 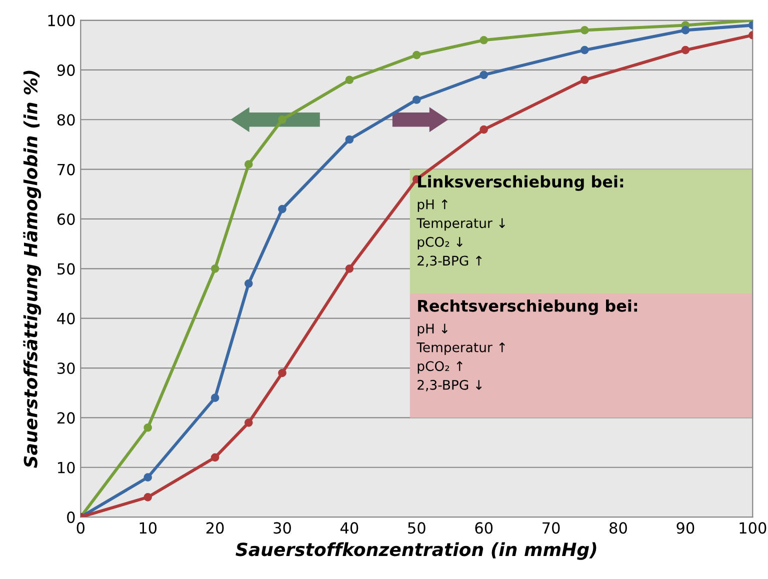 What do you see at coordinates (282, 528) in the screenshot?
I see `x-tick-label: 30` at bounding box center [282, 528].